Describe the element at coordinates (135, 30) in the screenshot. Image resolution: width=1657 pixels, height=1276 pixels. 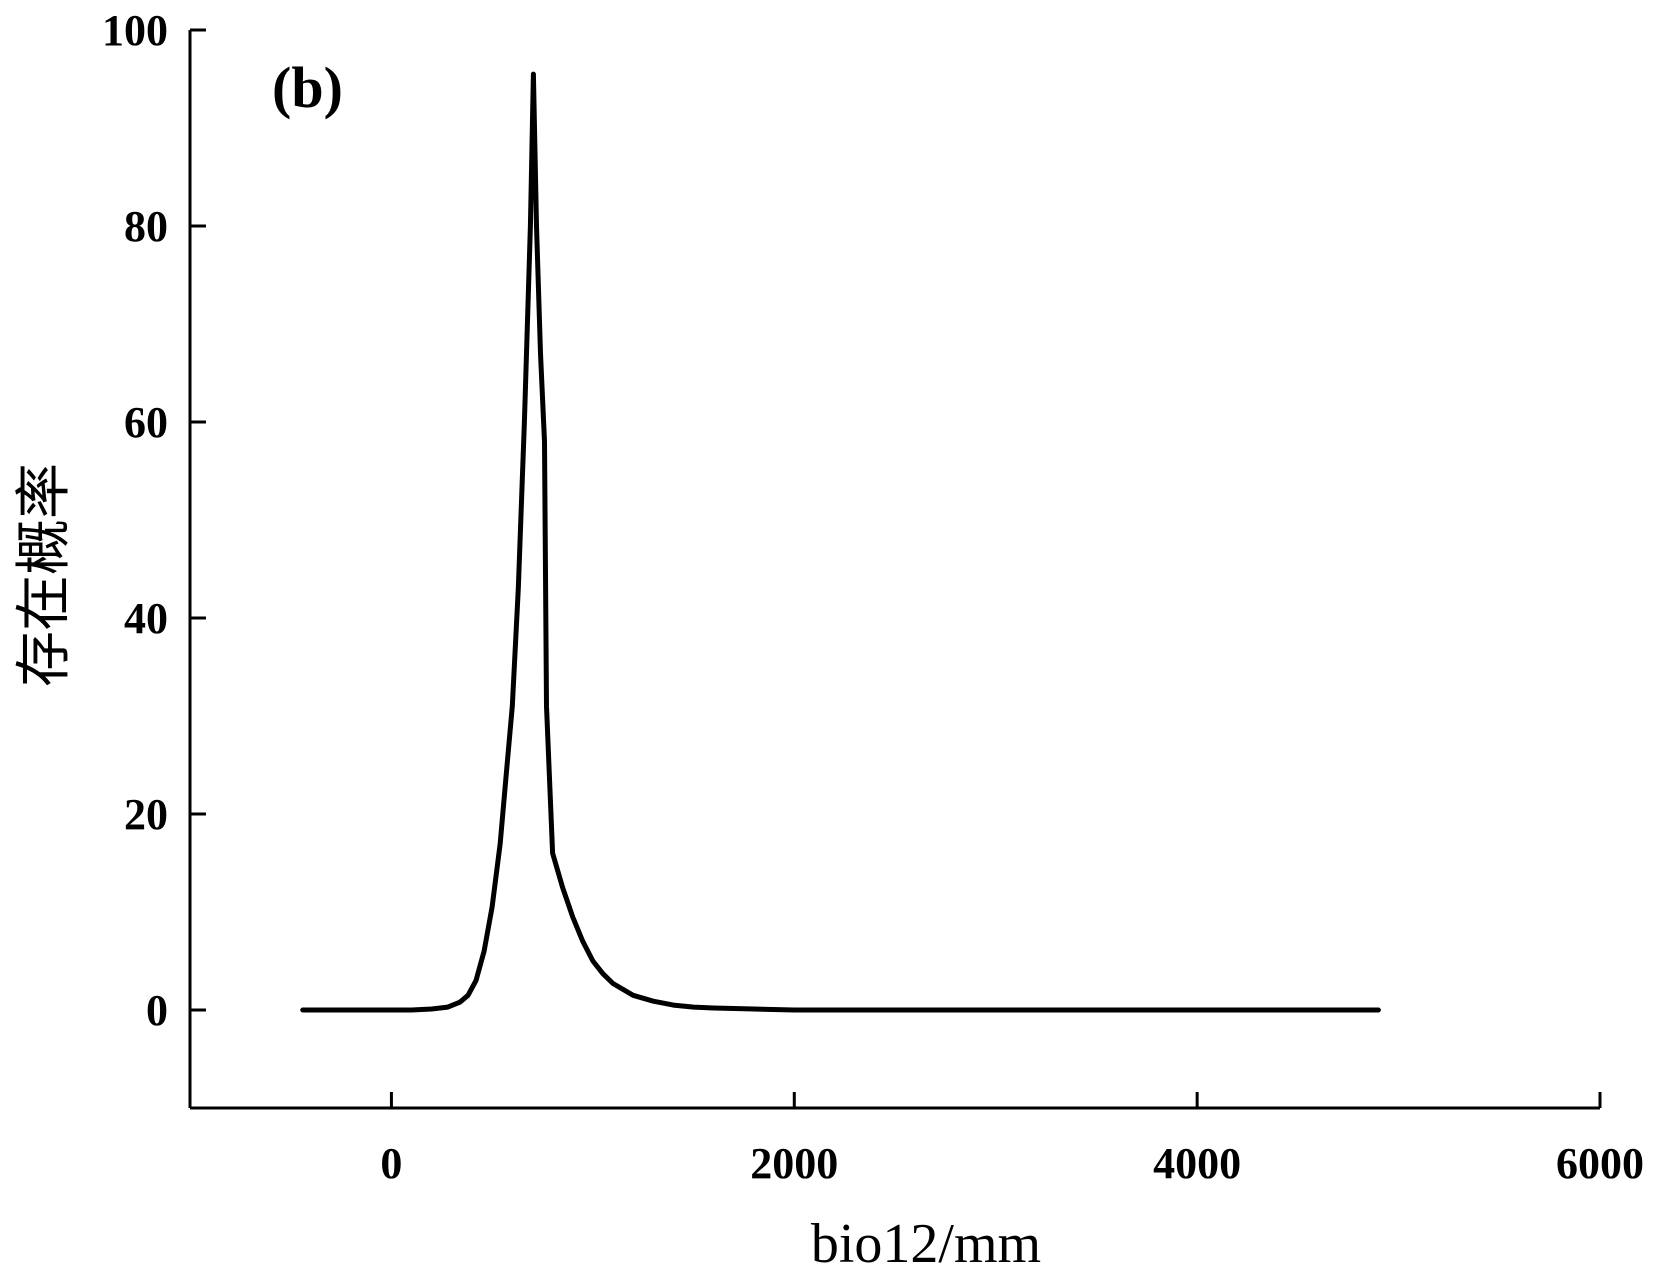
I see `y-tick-label: 100` at that location.